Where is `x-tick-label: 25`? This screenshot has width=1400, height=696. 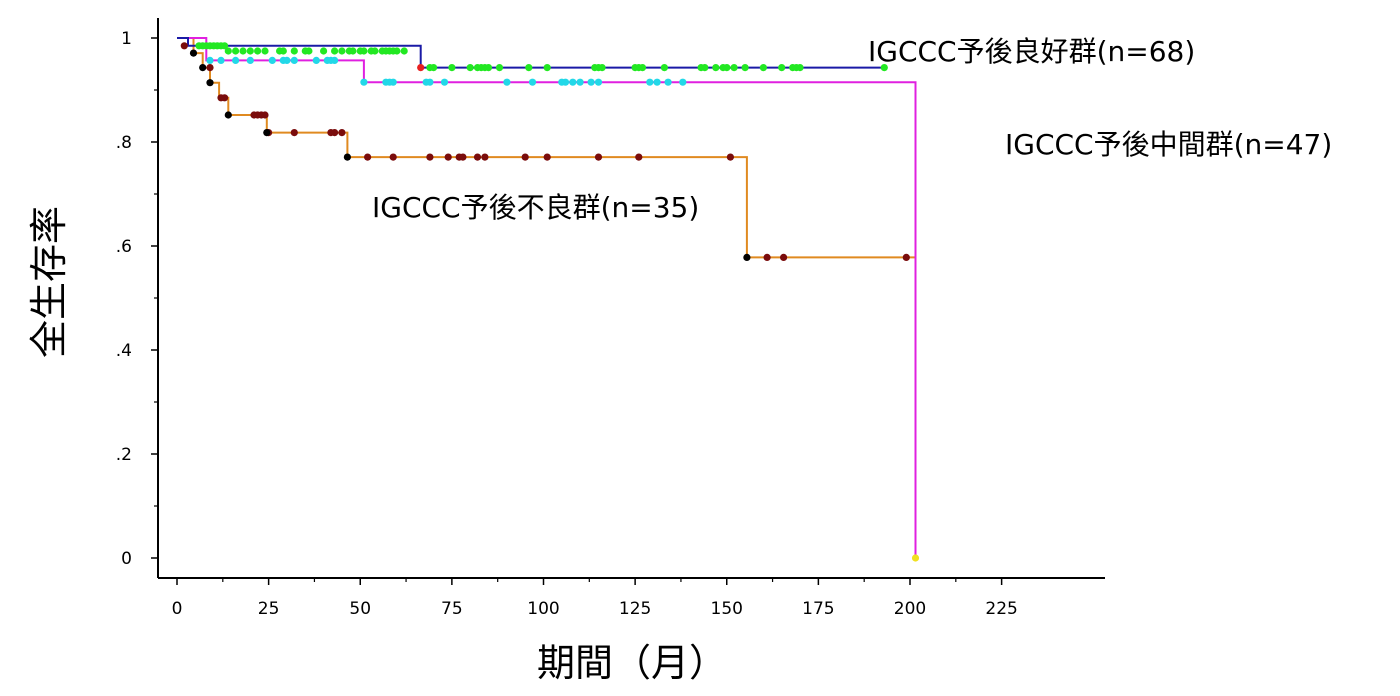
x-tick-label: 25 is located at coordinates (269, 609).